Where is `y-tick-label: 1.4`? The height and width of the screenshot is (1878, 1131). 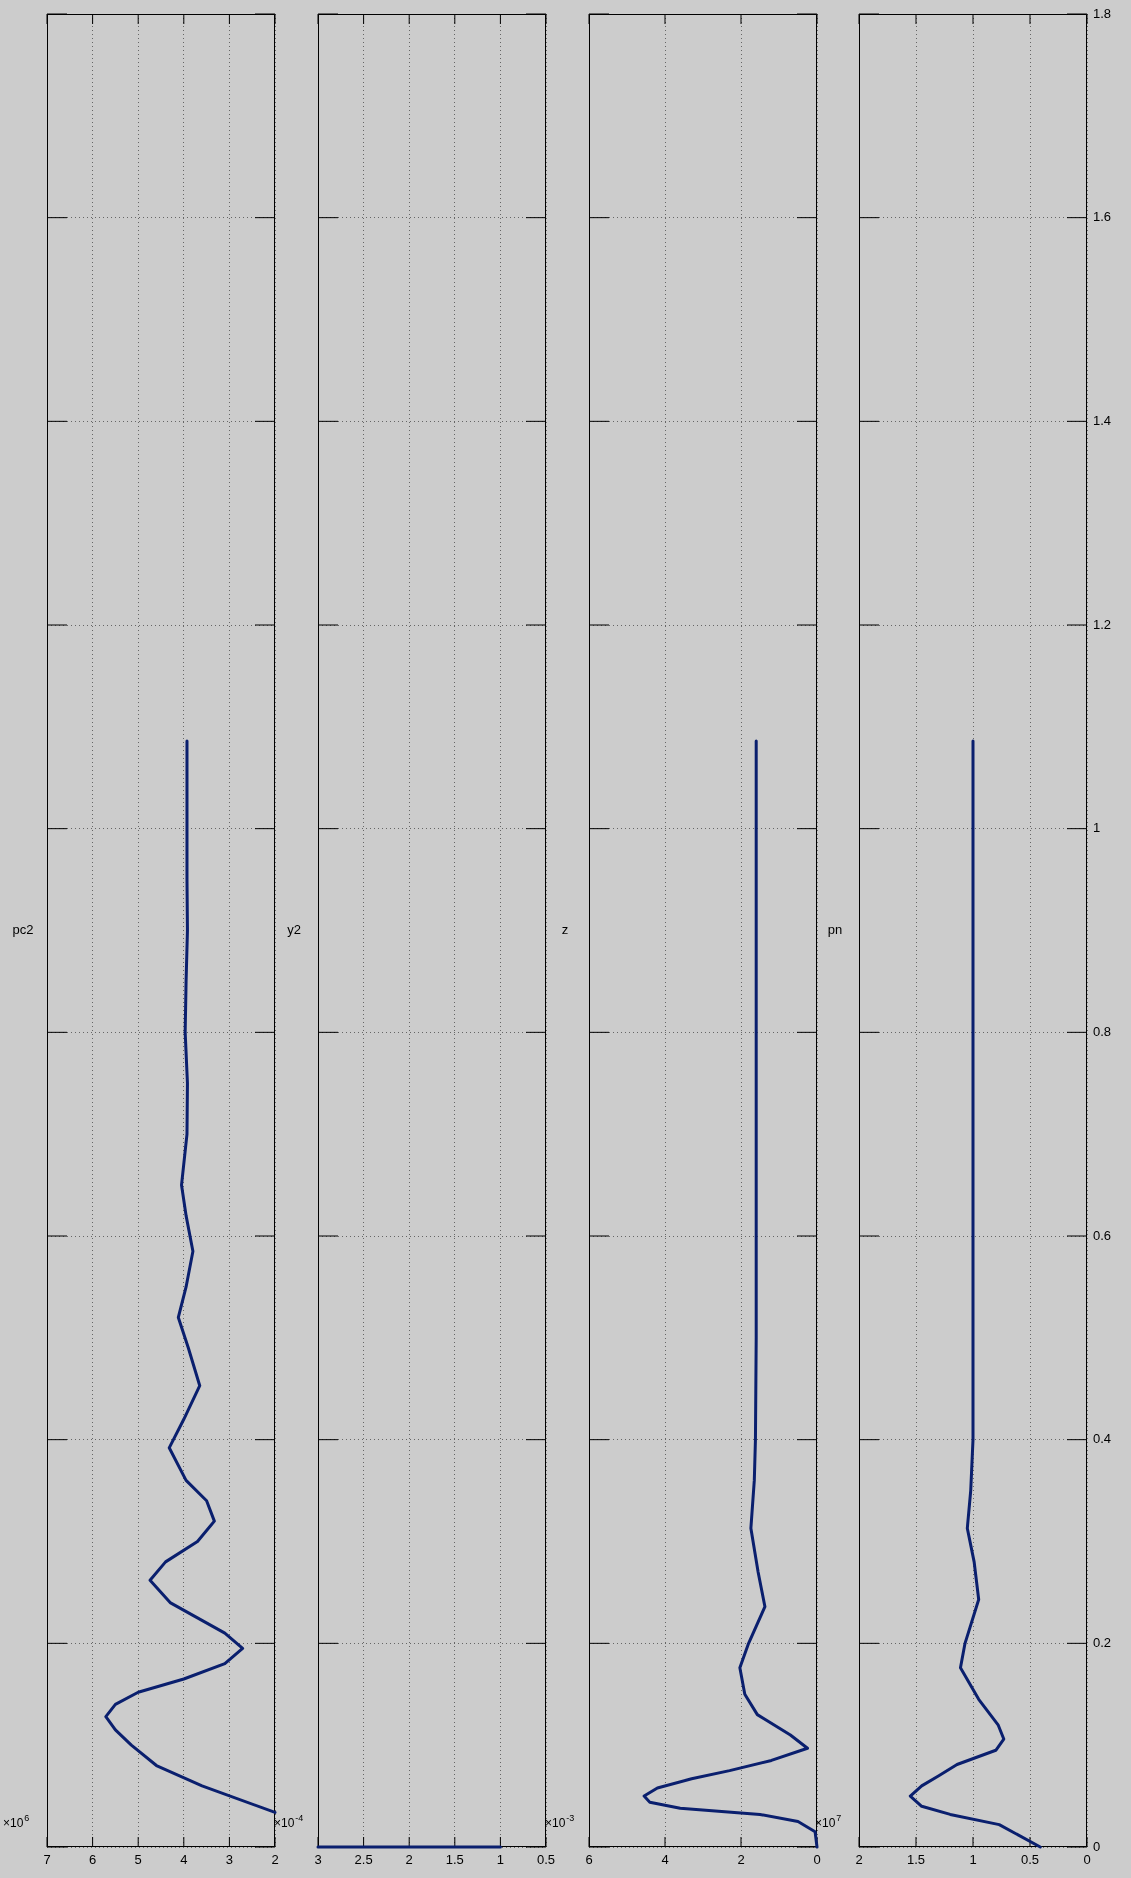 y-tick-label: 1.4 is located at coordinates (1102, 420).